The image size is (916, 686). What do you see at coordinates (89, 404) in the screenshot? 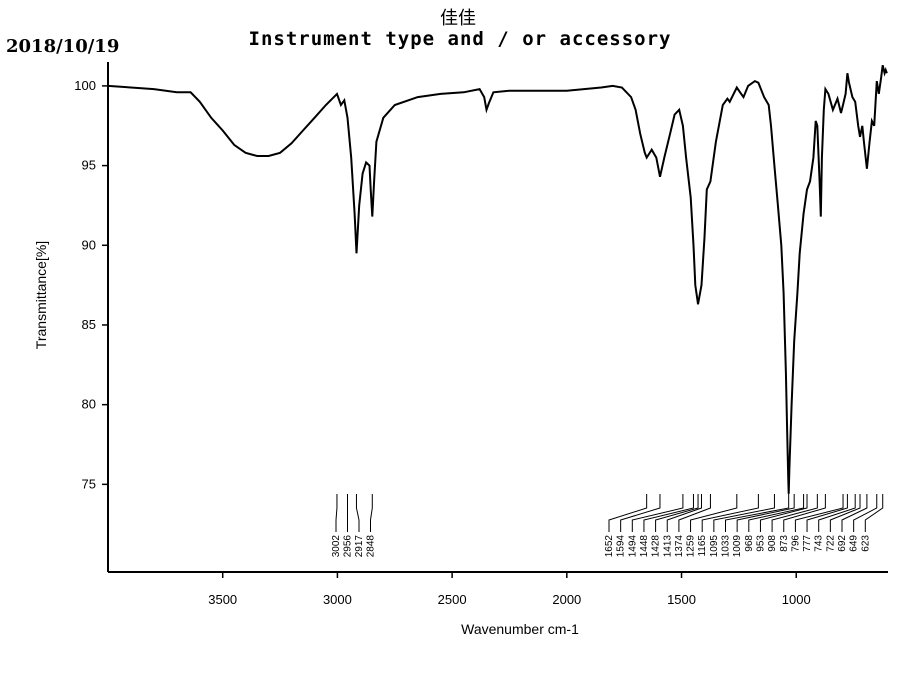
I see `y-tick-label: 80` at bounding box center [89, 404].